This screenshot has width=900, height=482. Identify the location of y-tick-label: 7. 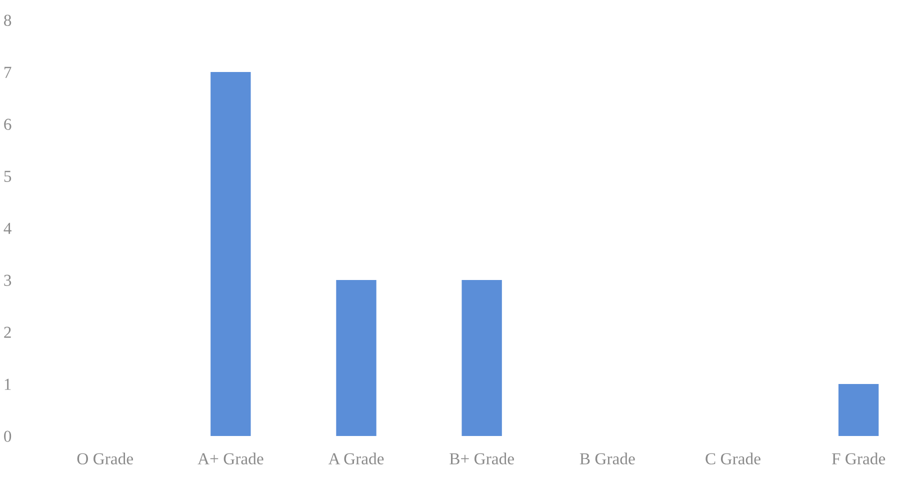
(8, 72).